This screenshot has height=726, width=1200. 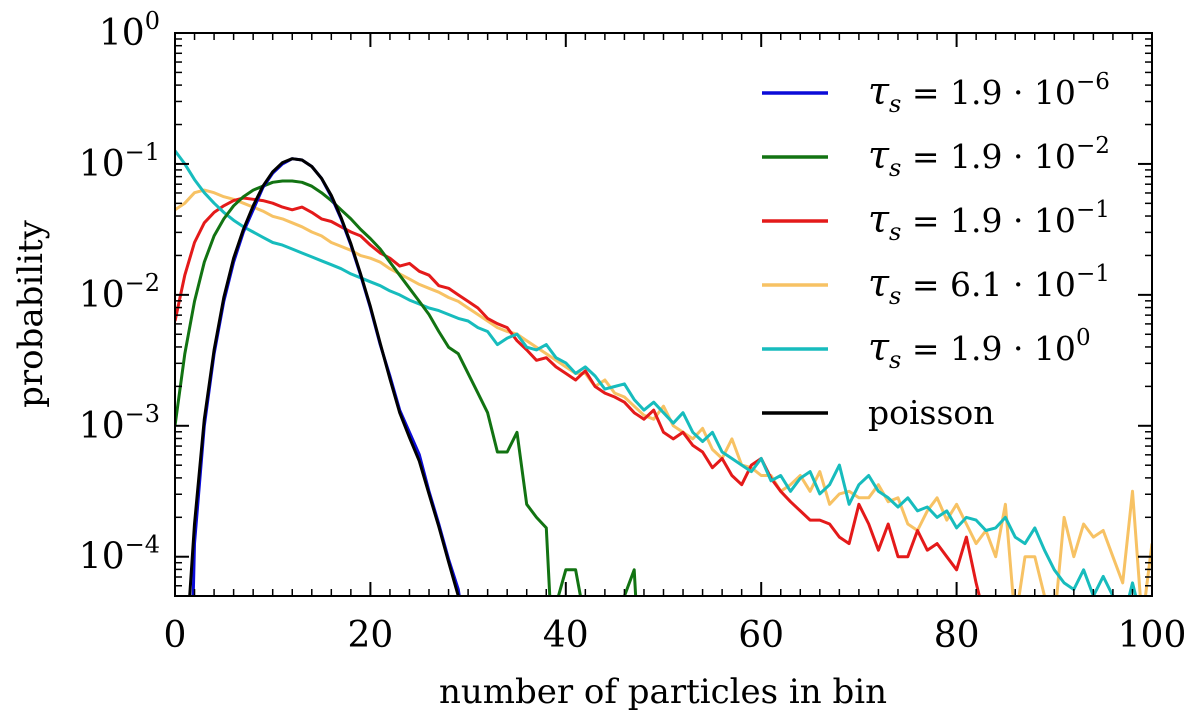 What do you see at coordinates (129, 30) in the screenshot?
I see `y-tick-label: 10⁰` at bounding box center [129, 30].